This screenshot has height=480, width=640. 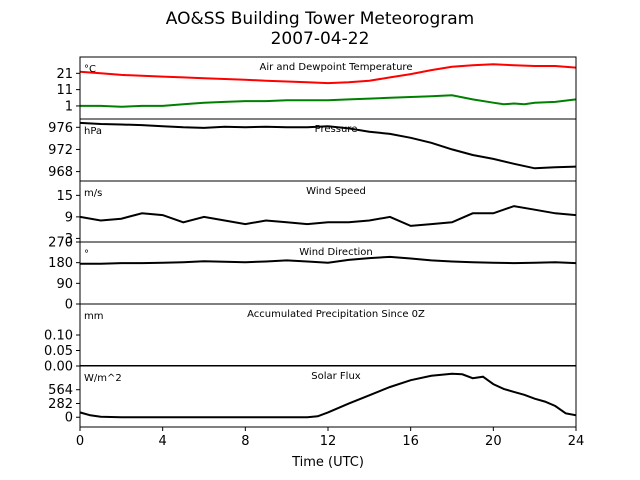 I want to click on y-tick-label: 3, so click(x=69, y=239).